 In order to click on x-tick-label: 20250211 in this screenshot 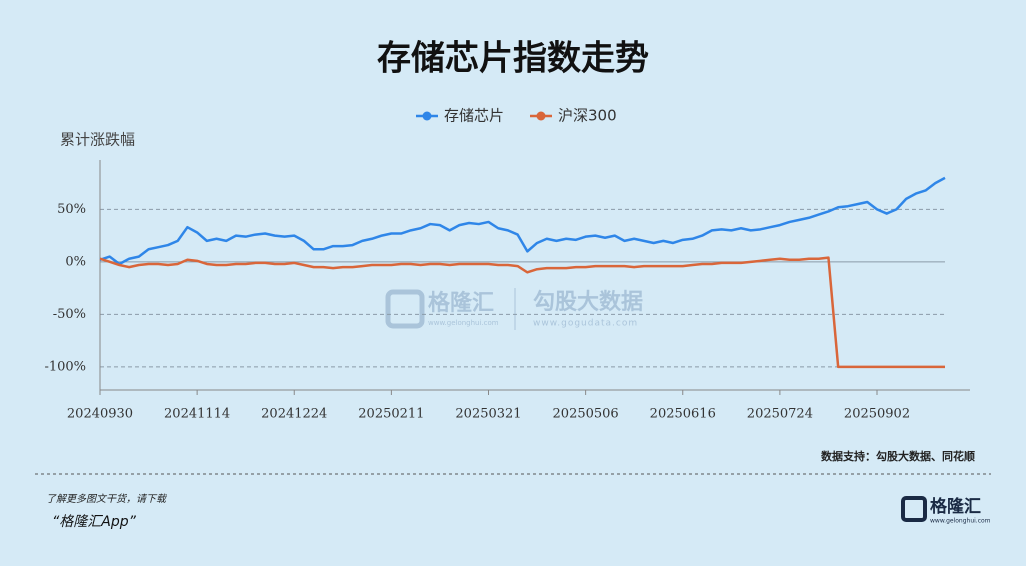, I will do `click(391, 414)`.